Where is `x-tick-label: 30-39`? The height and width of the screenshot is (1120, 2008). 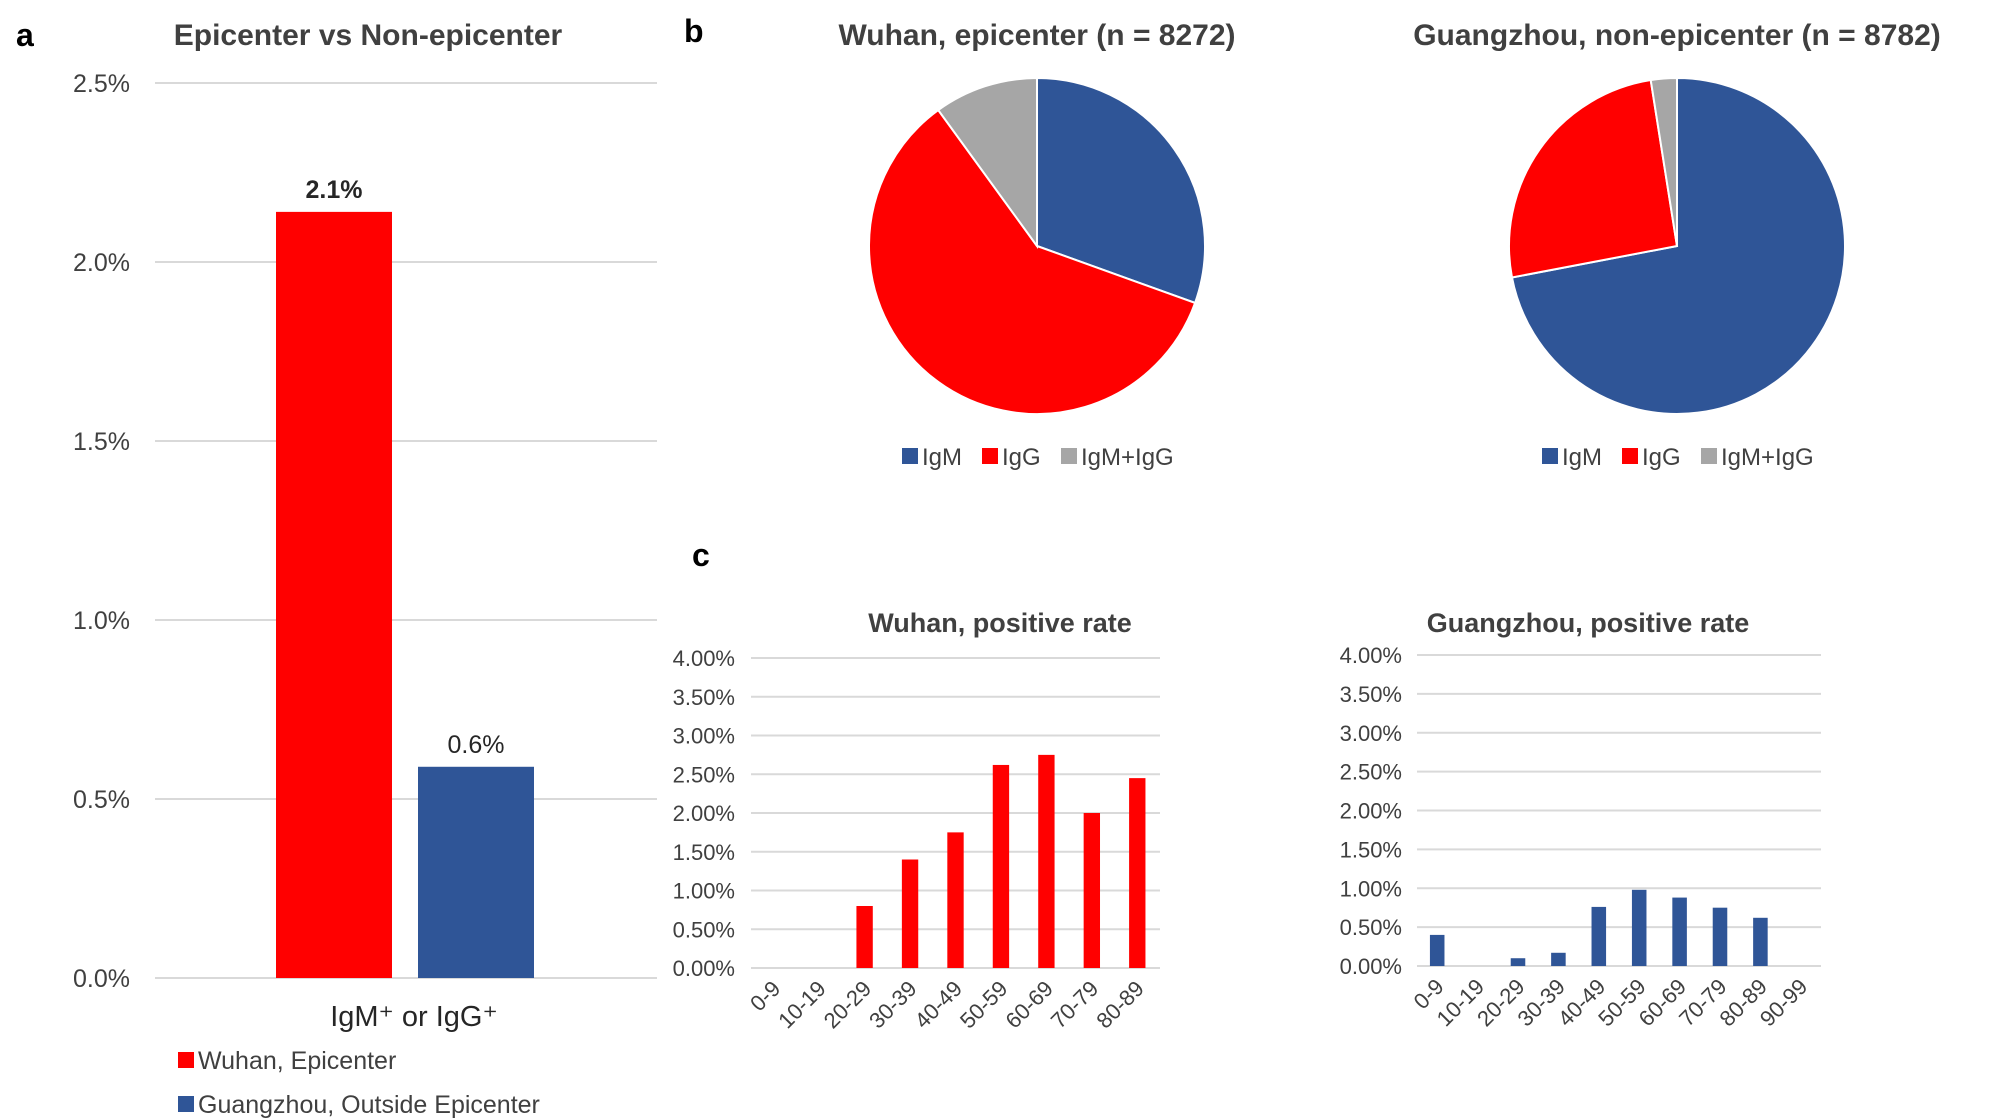
x-tick-label: 30-39 is located at coordinates (892, 1004).